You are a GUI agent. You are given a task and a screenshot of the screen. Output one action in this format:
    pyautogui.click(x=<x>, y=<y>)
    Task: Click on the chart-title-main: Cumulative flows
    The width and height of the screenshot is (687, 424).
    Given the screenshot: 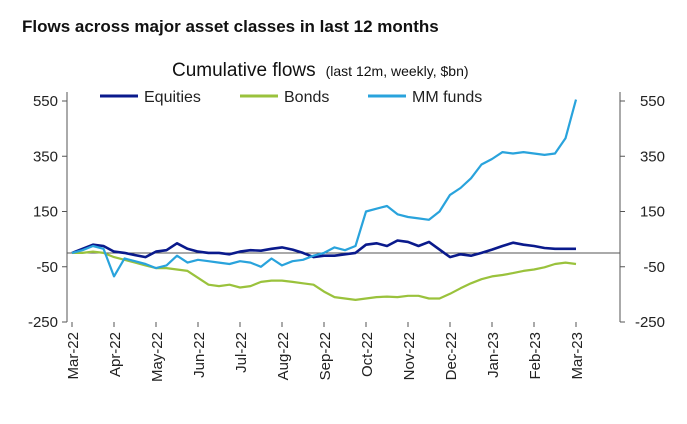 What is the action you would take?
    pyautogui.click(x=244, y=70)
    